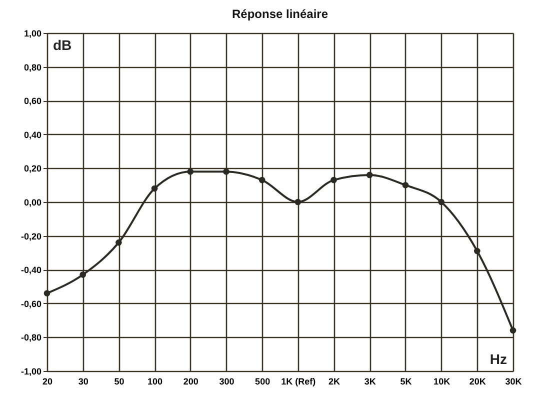 The image size is (552, 414). I want to click on x-tick-label: 20K, so click(477, 381).